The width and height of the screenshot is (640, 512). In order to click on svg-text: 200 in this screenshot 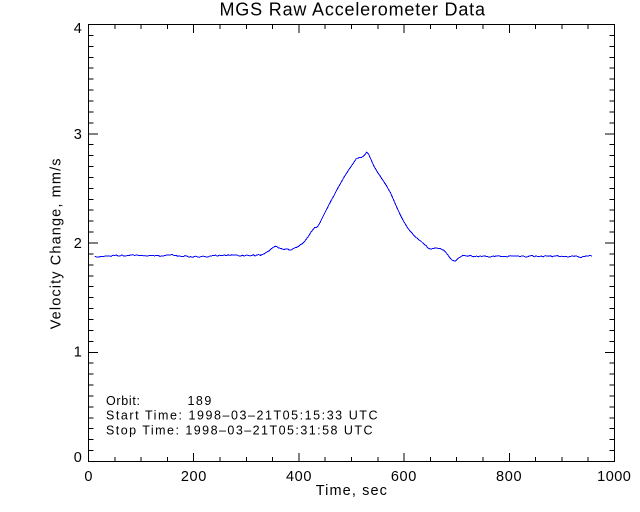, I will do `click(194, 477)`.